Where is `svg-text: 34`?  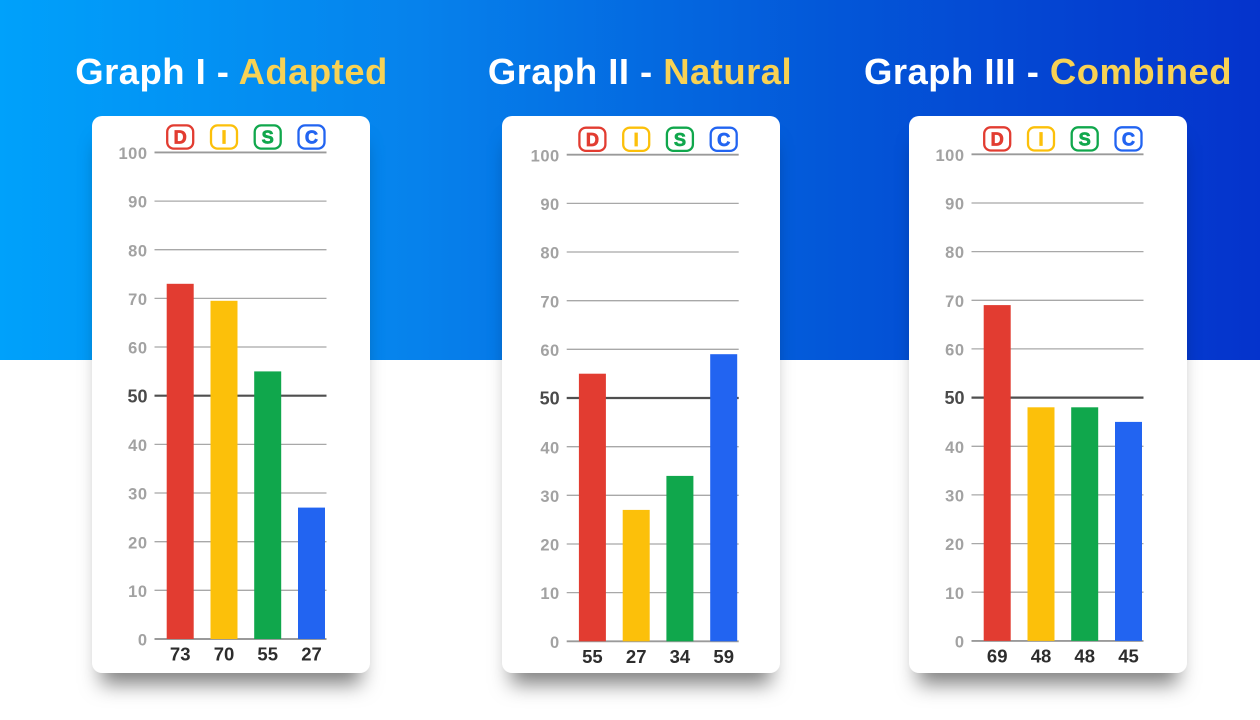 svg-text: 34 is located at coordinates (679, 656).